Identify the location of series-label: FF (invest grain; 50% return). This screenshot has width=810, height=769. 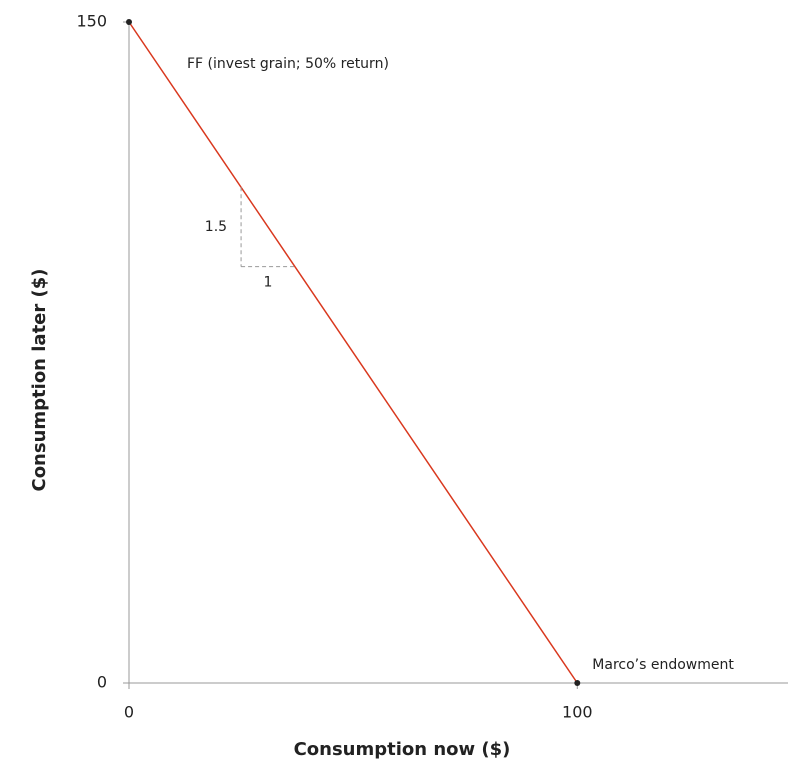
(288, 64).